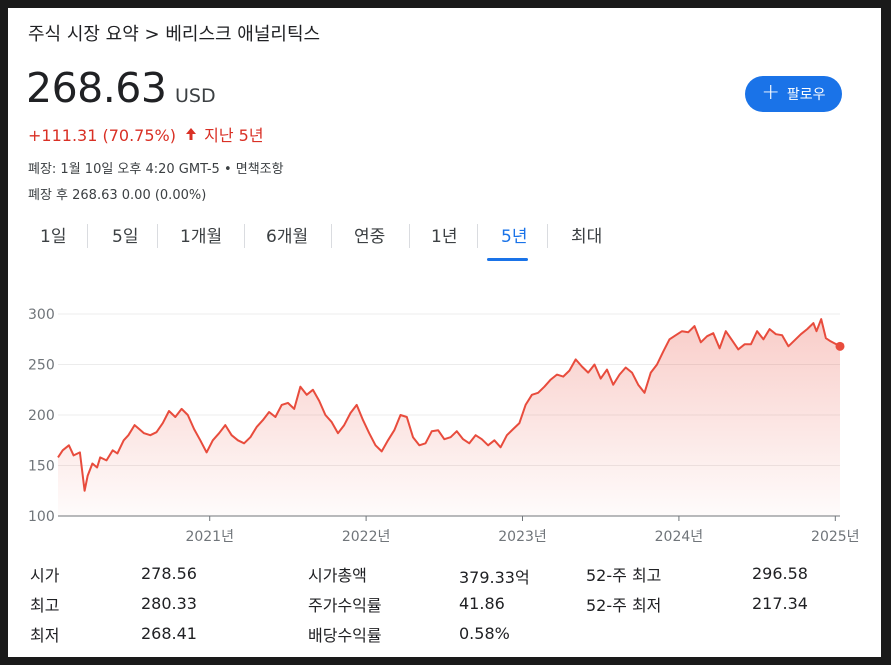  I want to click on stat-value: 217.34, so click(780, 603).